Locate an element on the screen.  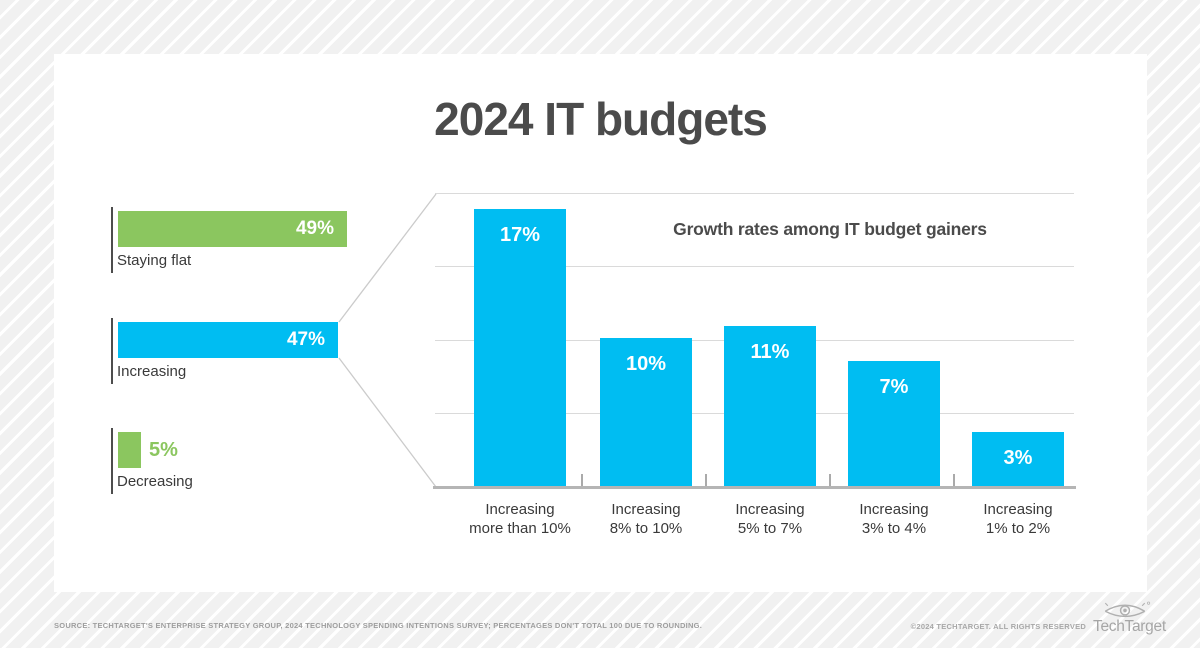
copyright-note: ©2024 TECHTARGET. ALL RIGHTS RESERVED is located at coordinates (998, 626).